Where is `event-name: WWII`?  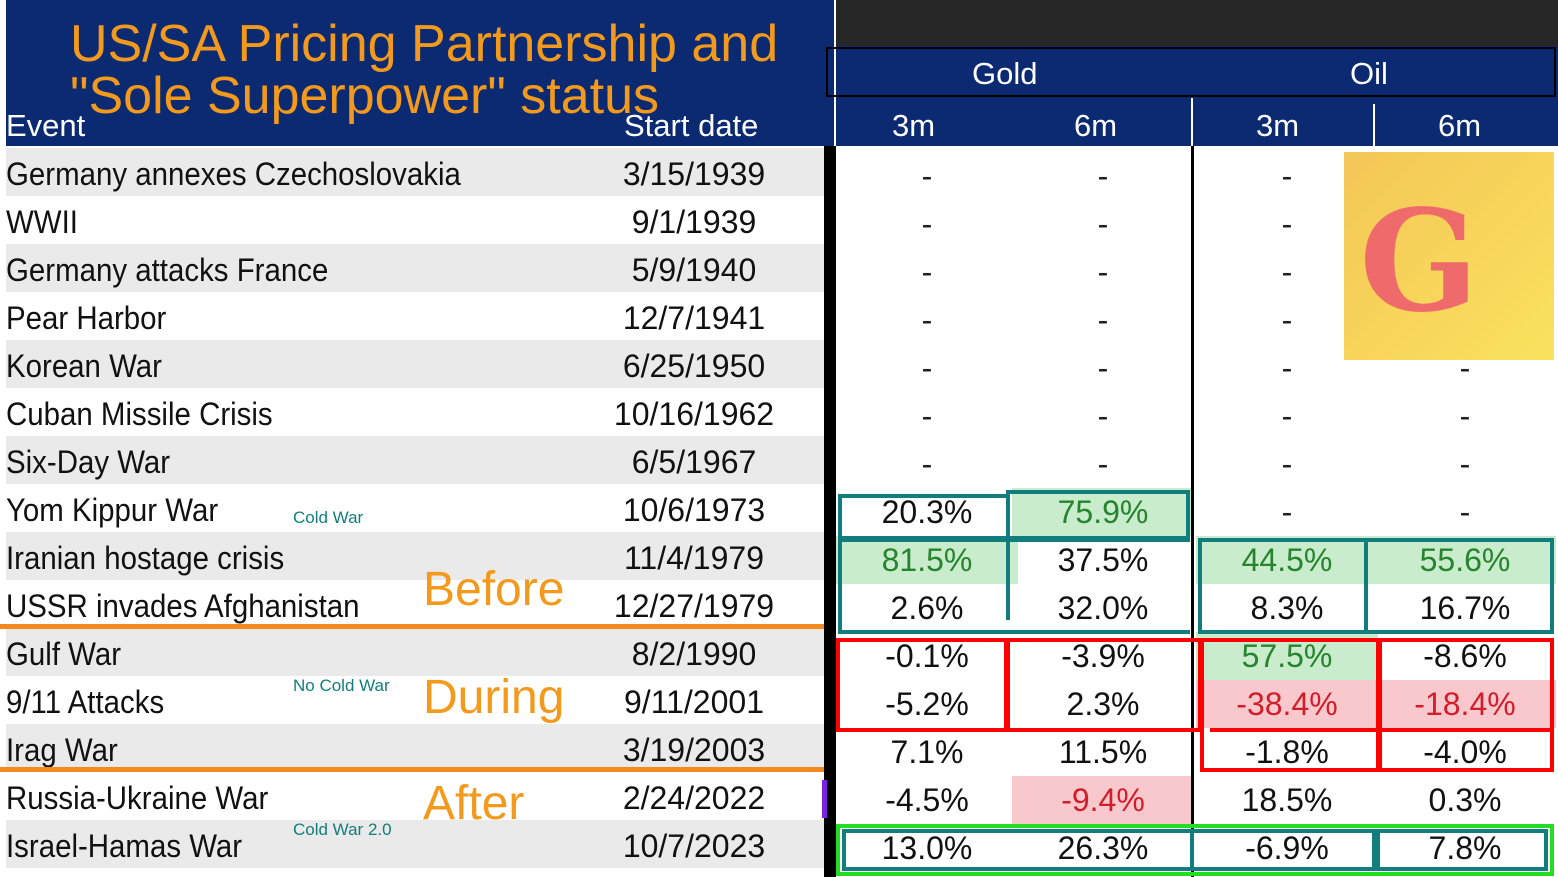 event-name: WWII is located at coordinates (42, 222).